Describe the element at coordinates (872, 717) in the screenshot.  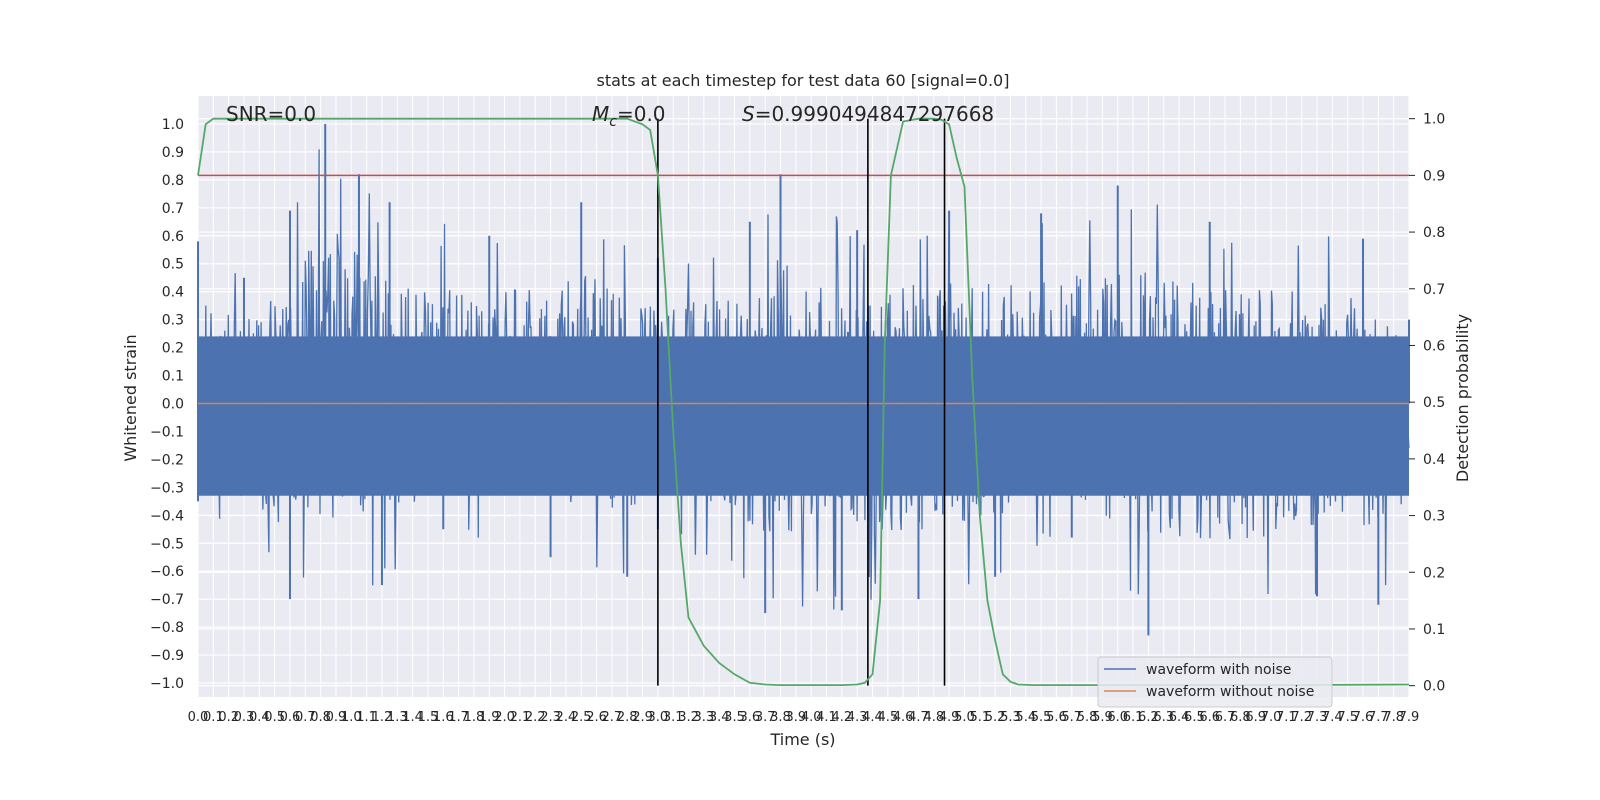
I see `x-tick-label: 4.4` at that location.